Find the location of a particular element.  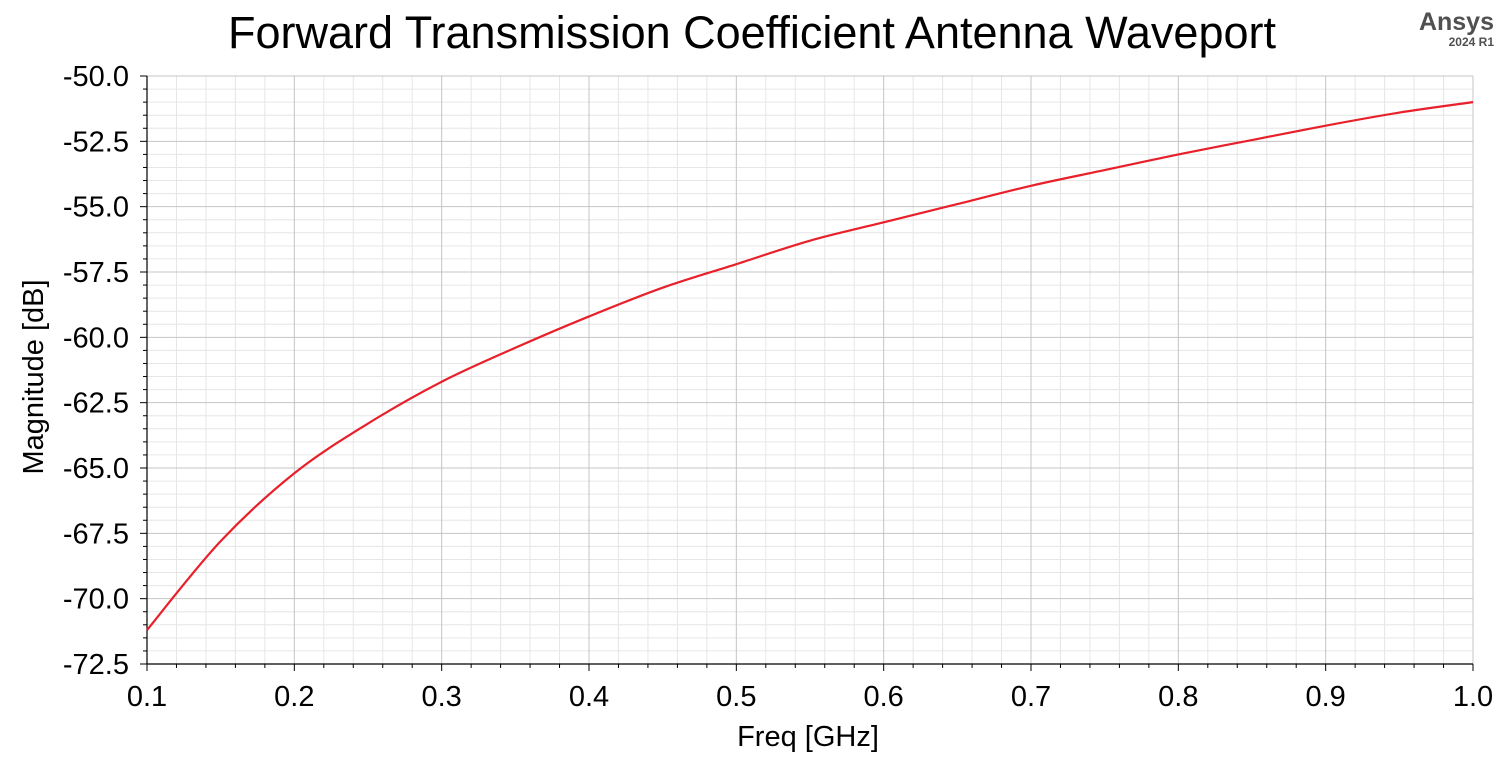

ansys-logo: Ansys is located at coordinates (1456, 22).